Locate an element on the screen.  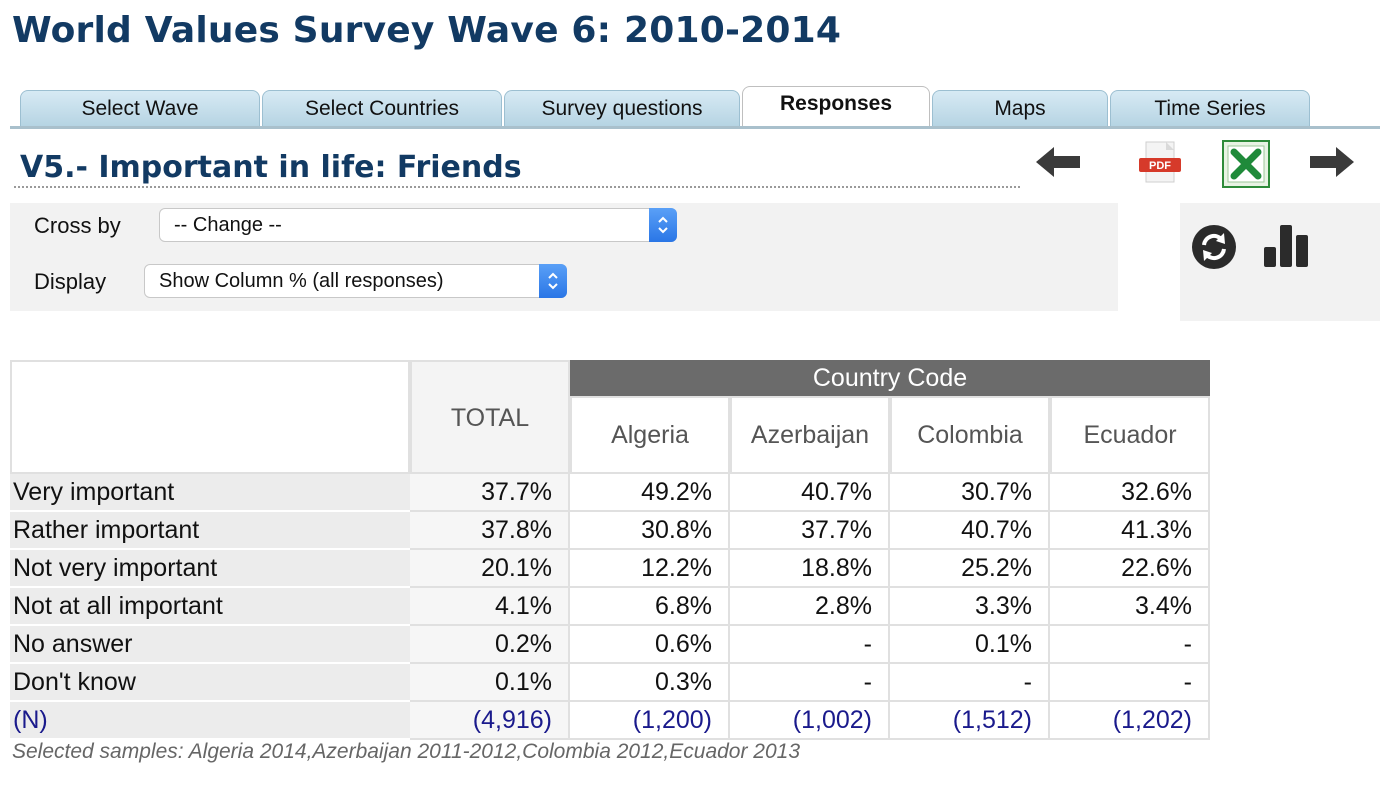
table-row: No answer 0.2% 0.6% -0.1% - is located at coordinates (610, 645).